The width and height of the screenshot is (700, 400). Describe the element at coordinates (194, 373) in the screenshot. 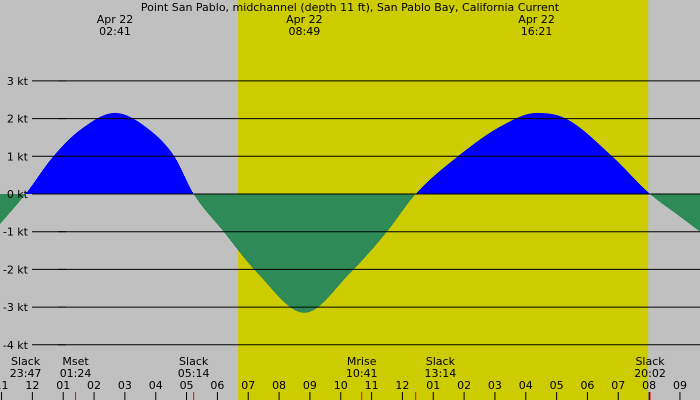

I see `annotation-slack2-line1: 05:14` at that location.